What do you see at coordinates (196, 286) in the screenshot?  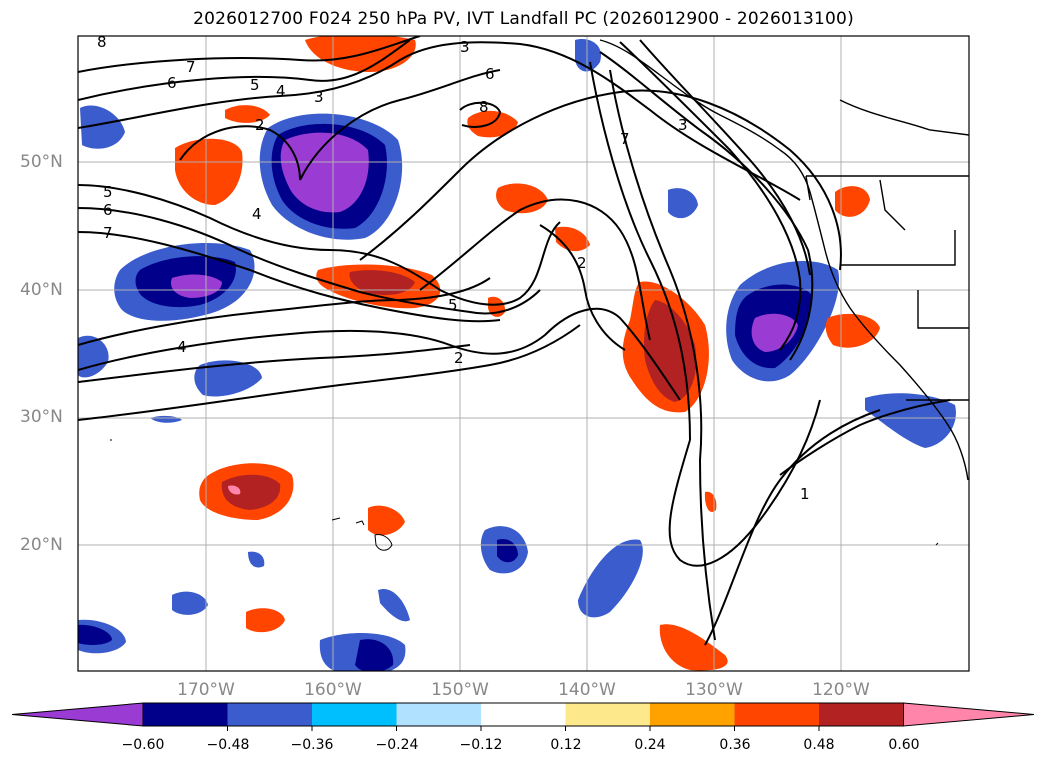 I see `blob-neg-west-center` at bounding box center [196, 286].